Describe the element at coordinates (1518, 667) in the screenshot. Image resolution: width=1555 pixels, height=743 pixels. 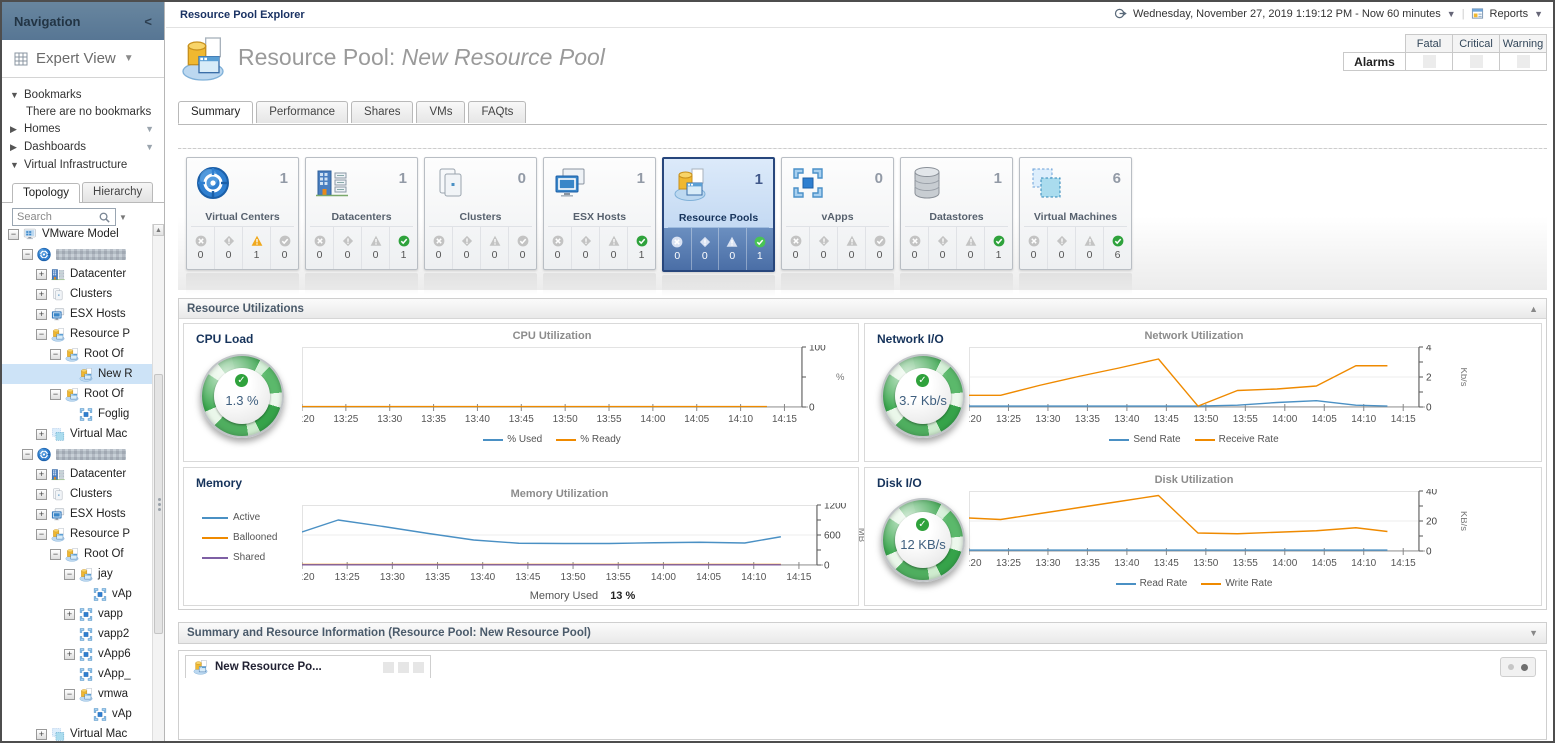
I see `pager-dots` at that location.